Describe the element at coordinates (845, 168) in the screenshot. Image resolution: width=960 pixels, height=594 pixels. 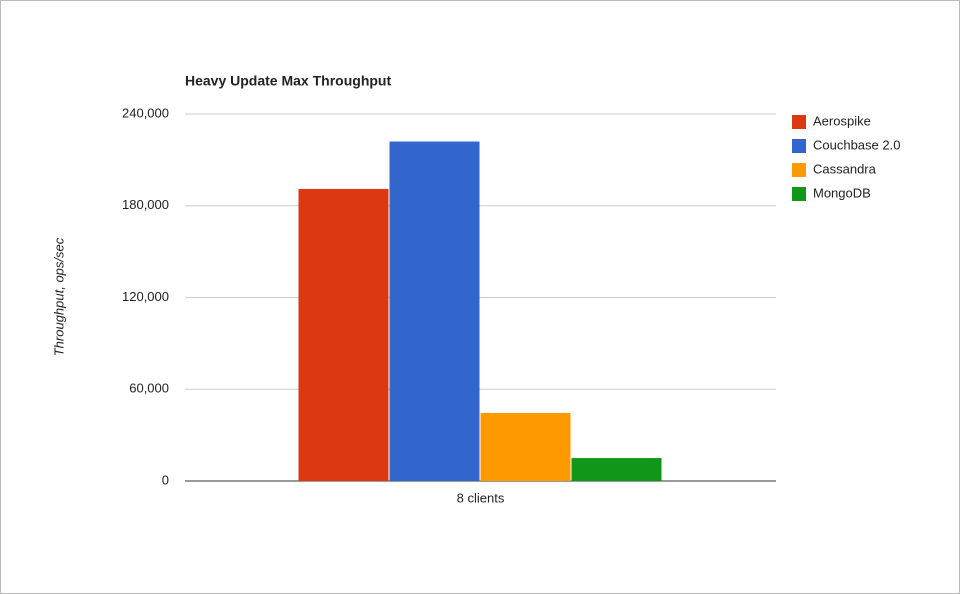
I see `legend-label: Cassandra` at that location.